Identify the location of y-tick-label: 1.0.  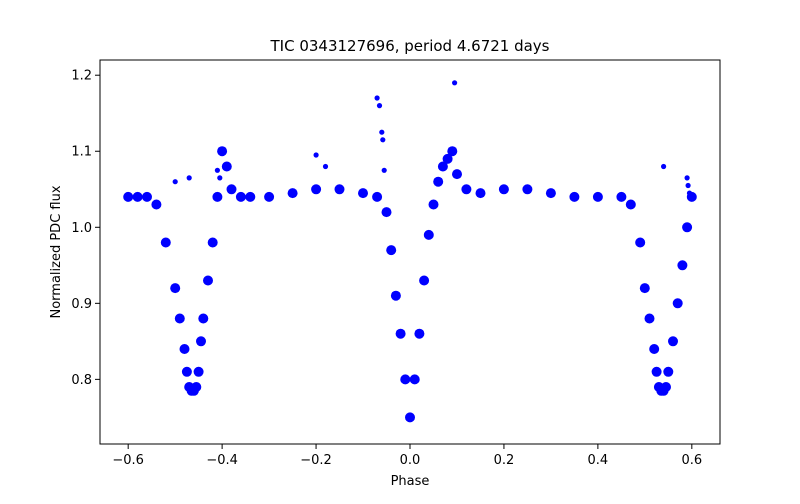
(81, 228).